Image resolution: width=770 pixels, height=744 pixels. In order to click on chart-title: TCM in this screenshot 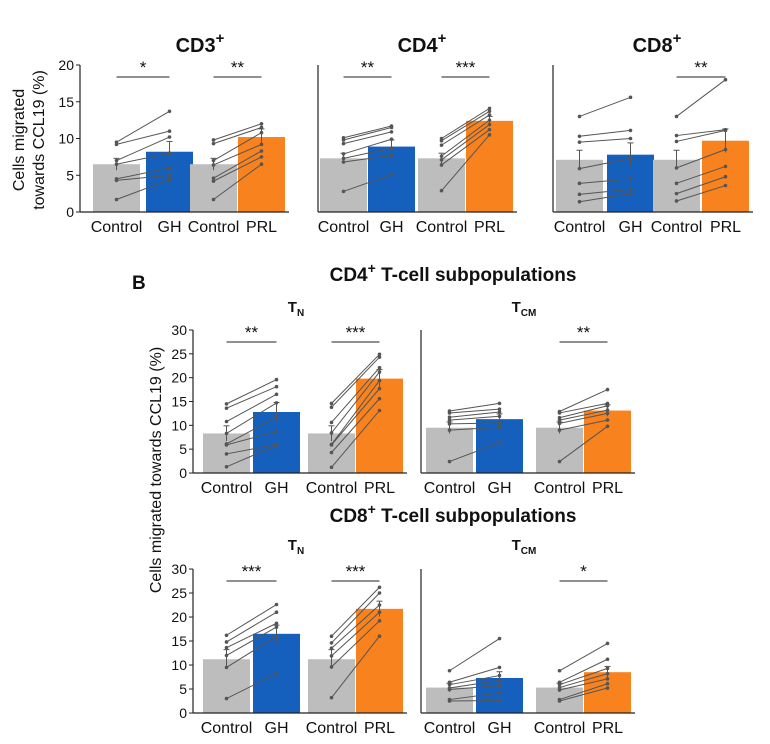, I will do `click(524, 309)`.